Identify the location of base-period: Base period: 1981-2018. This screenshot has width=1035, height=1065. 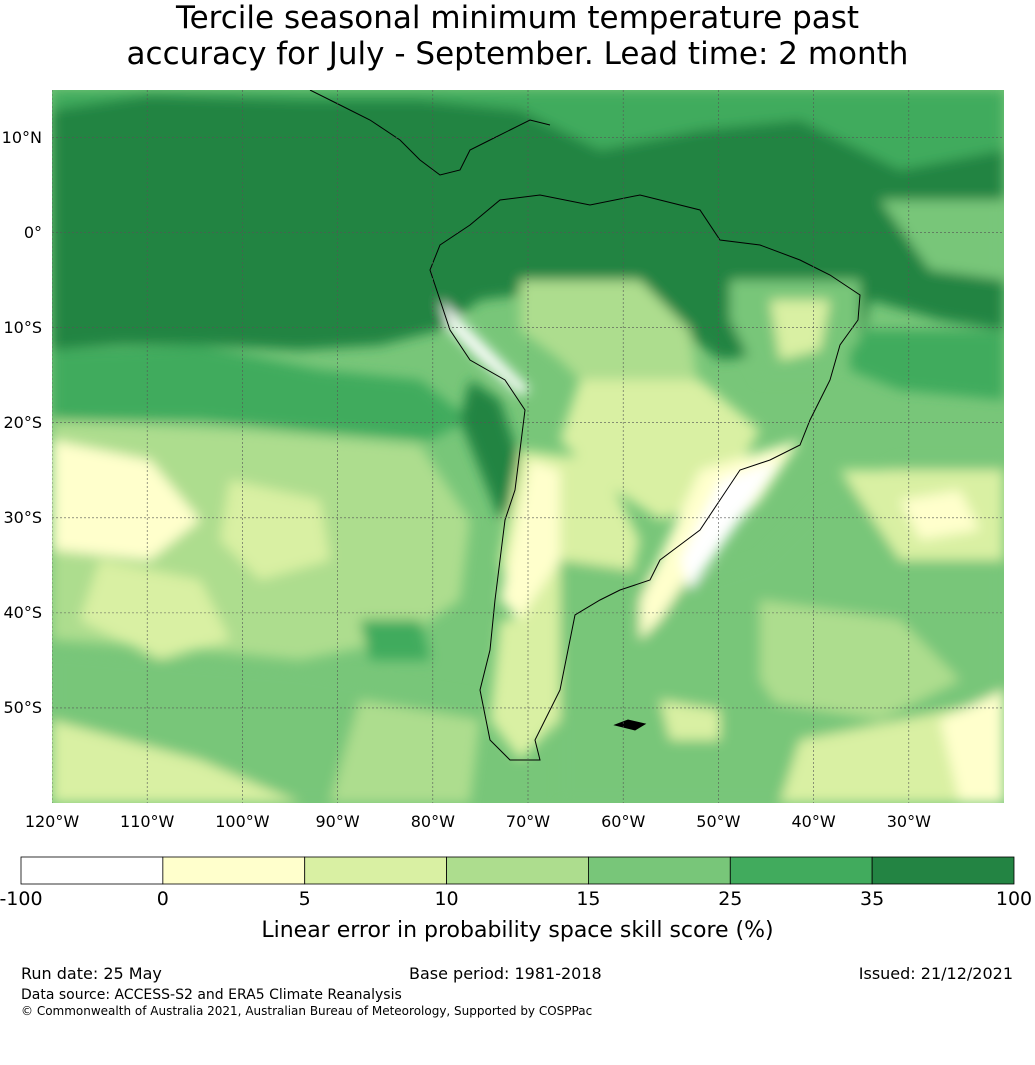
(505, 973).